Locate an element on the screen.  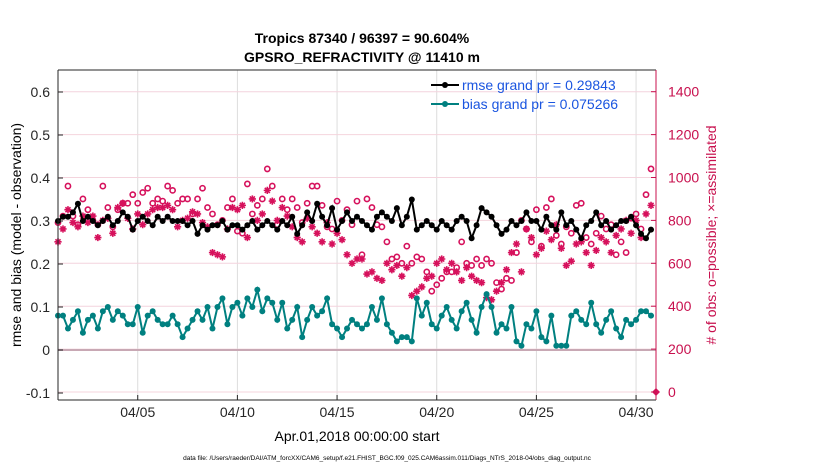
y-tick-label: 0.1 is located at coordinates (41, 307).